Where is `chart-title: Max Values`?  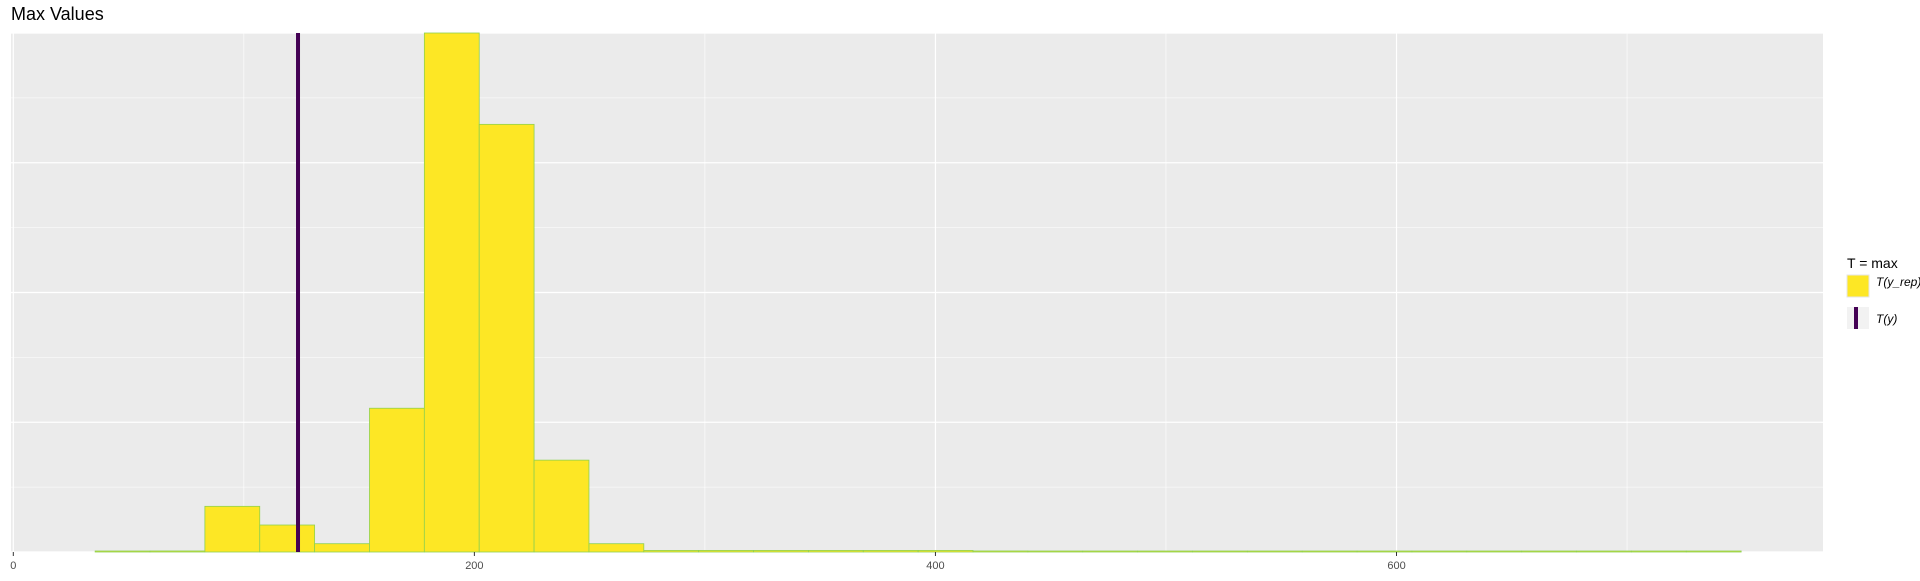 chart-title: Max Values is located at coordinates (57, 14).